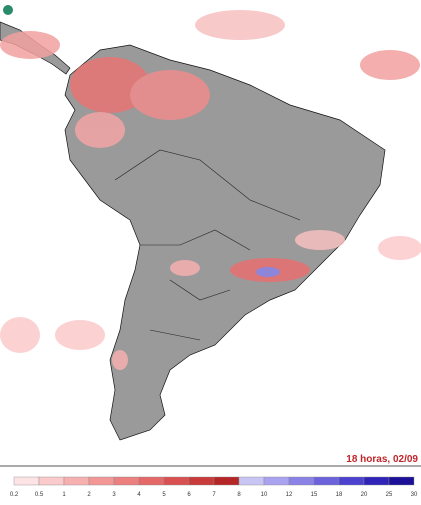 The image size is (421, 505). Describe the element at coordinates (114, 495) in the screenshot. I see `legend-label: 3` at that location.